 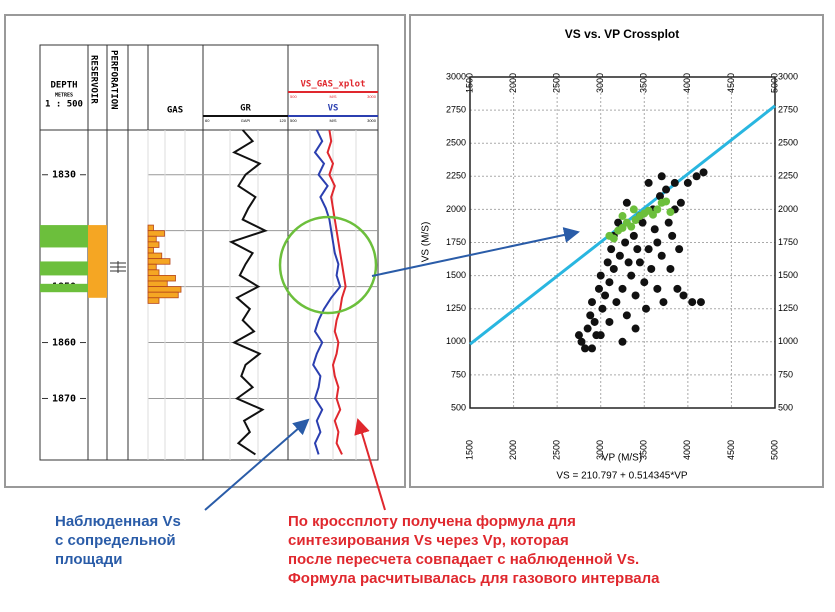 What do you see at coordinates (118, 521) in the screenshot?
I see `annotation: Наблюденная Vs` at bounding box center [118, 521].